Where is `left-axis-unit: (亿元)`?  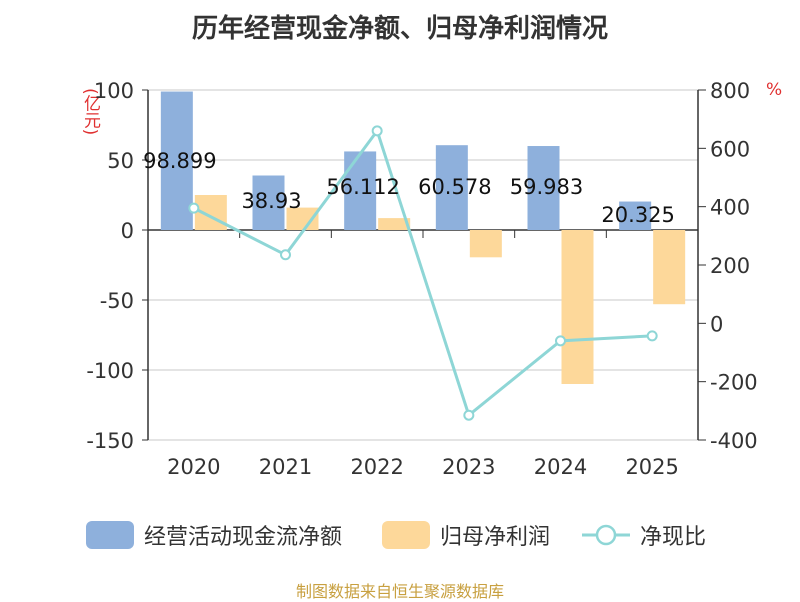
left-axis-unit: (亿元) is located at coordinates (90, 112).